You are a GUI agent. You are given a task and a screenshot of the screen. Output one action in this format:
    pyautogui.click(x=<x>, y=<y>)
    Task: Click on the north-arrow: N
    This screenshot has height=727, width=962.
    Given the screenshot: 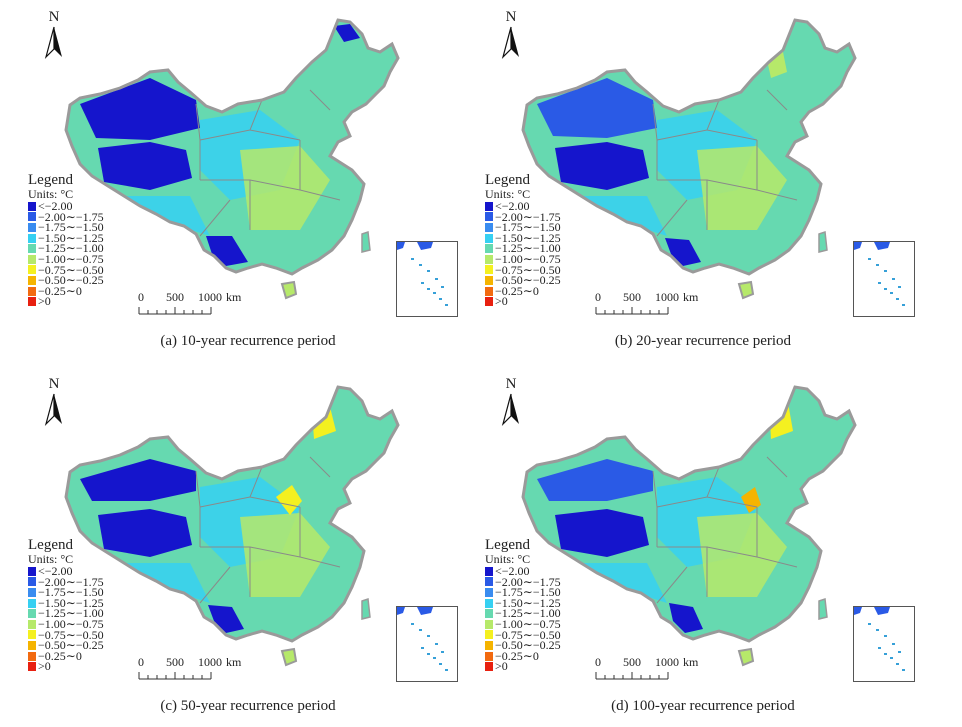 What is the action you would take?
    pyautogui.click(x=54, y=404)
    